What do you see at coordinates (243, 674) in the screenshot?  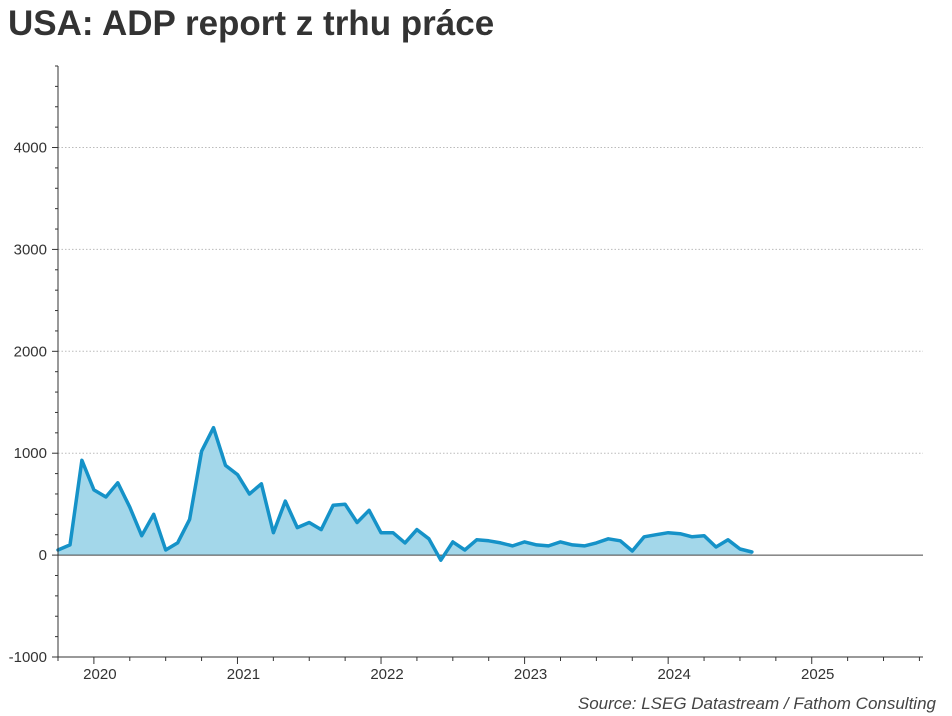 I see `x-tick-label: 2021` at bounding box center [243, 674].